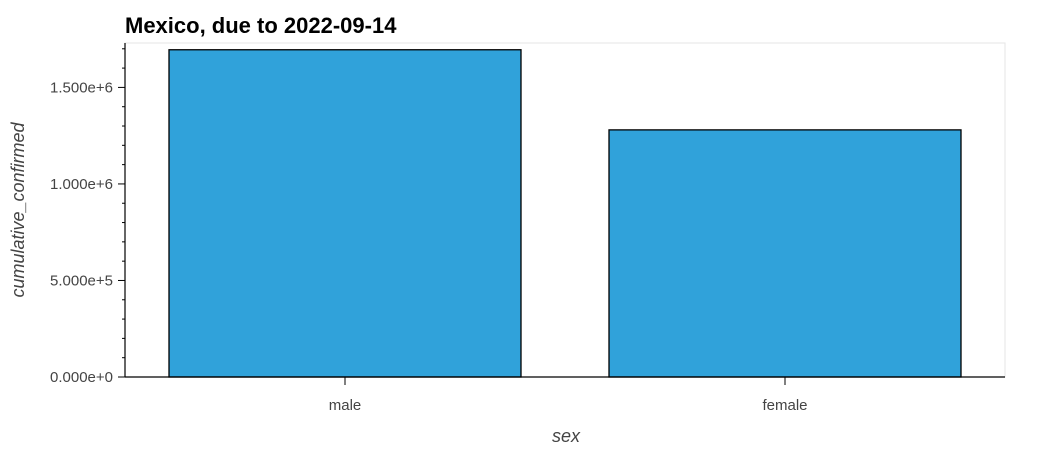 This screenshot has width=1050, height=455. I want to click on x-tick-label-male: male, so click(345, 405).